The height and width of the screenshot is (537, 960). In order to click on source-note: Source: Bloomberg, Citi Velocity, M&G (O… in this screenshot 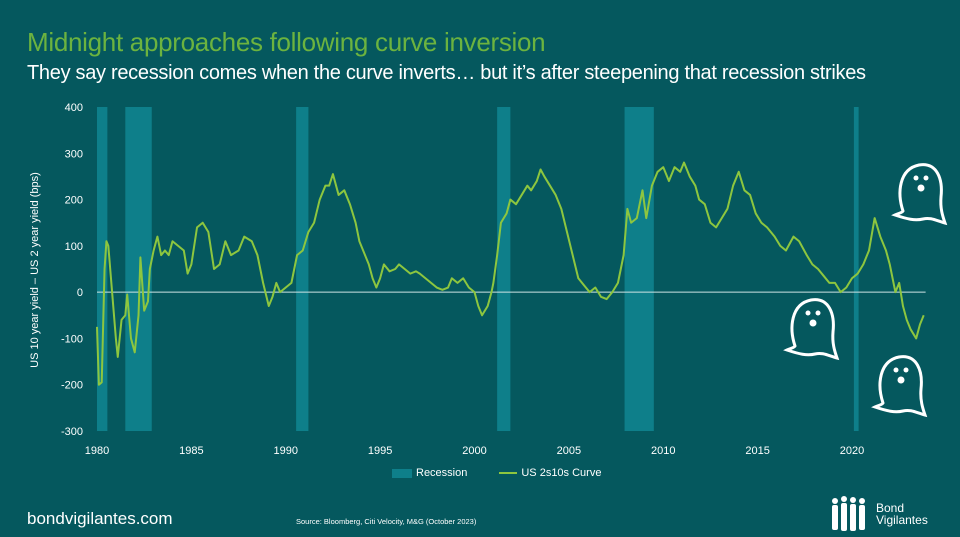, I will do `click(386, 521)`.